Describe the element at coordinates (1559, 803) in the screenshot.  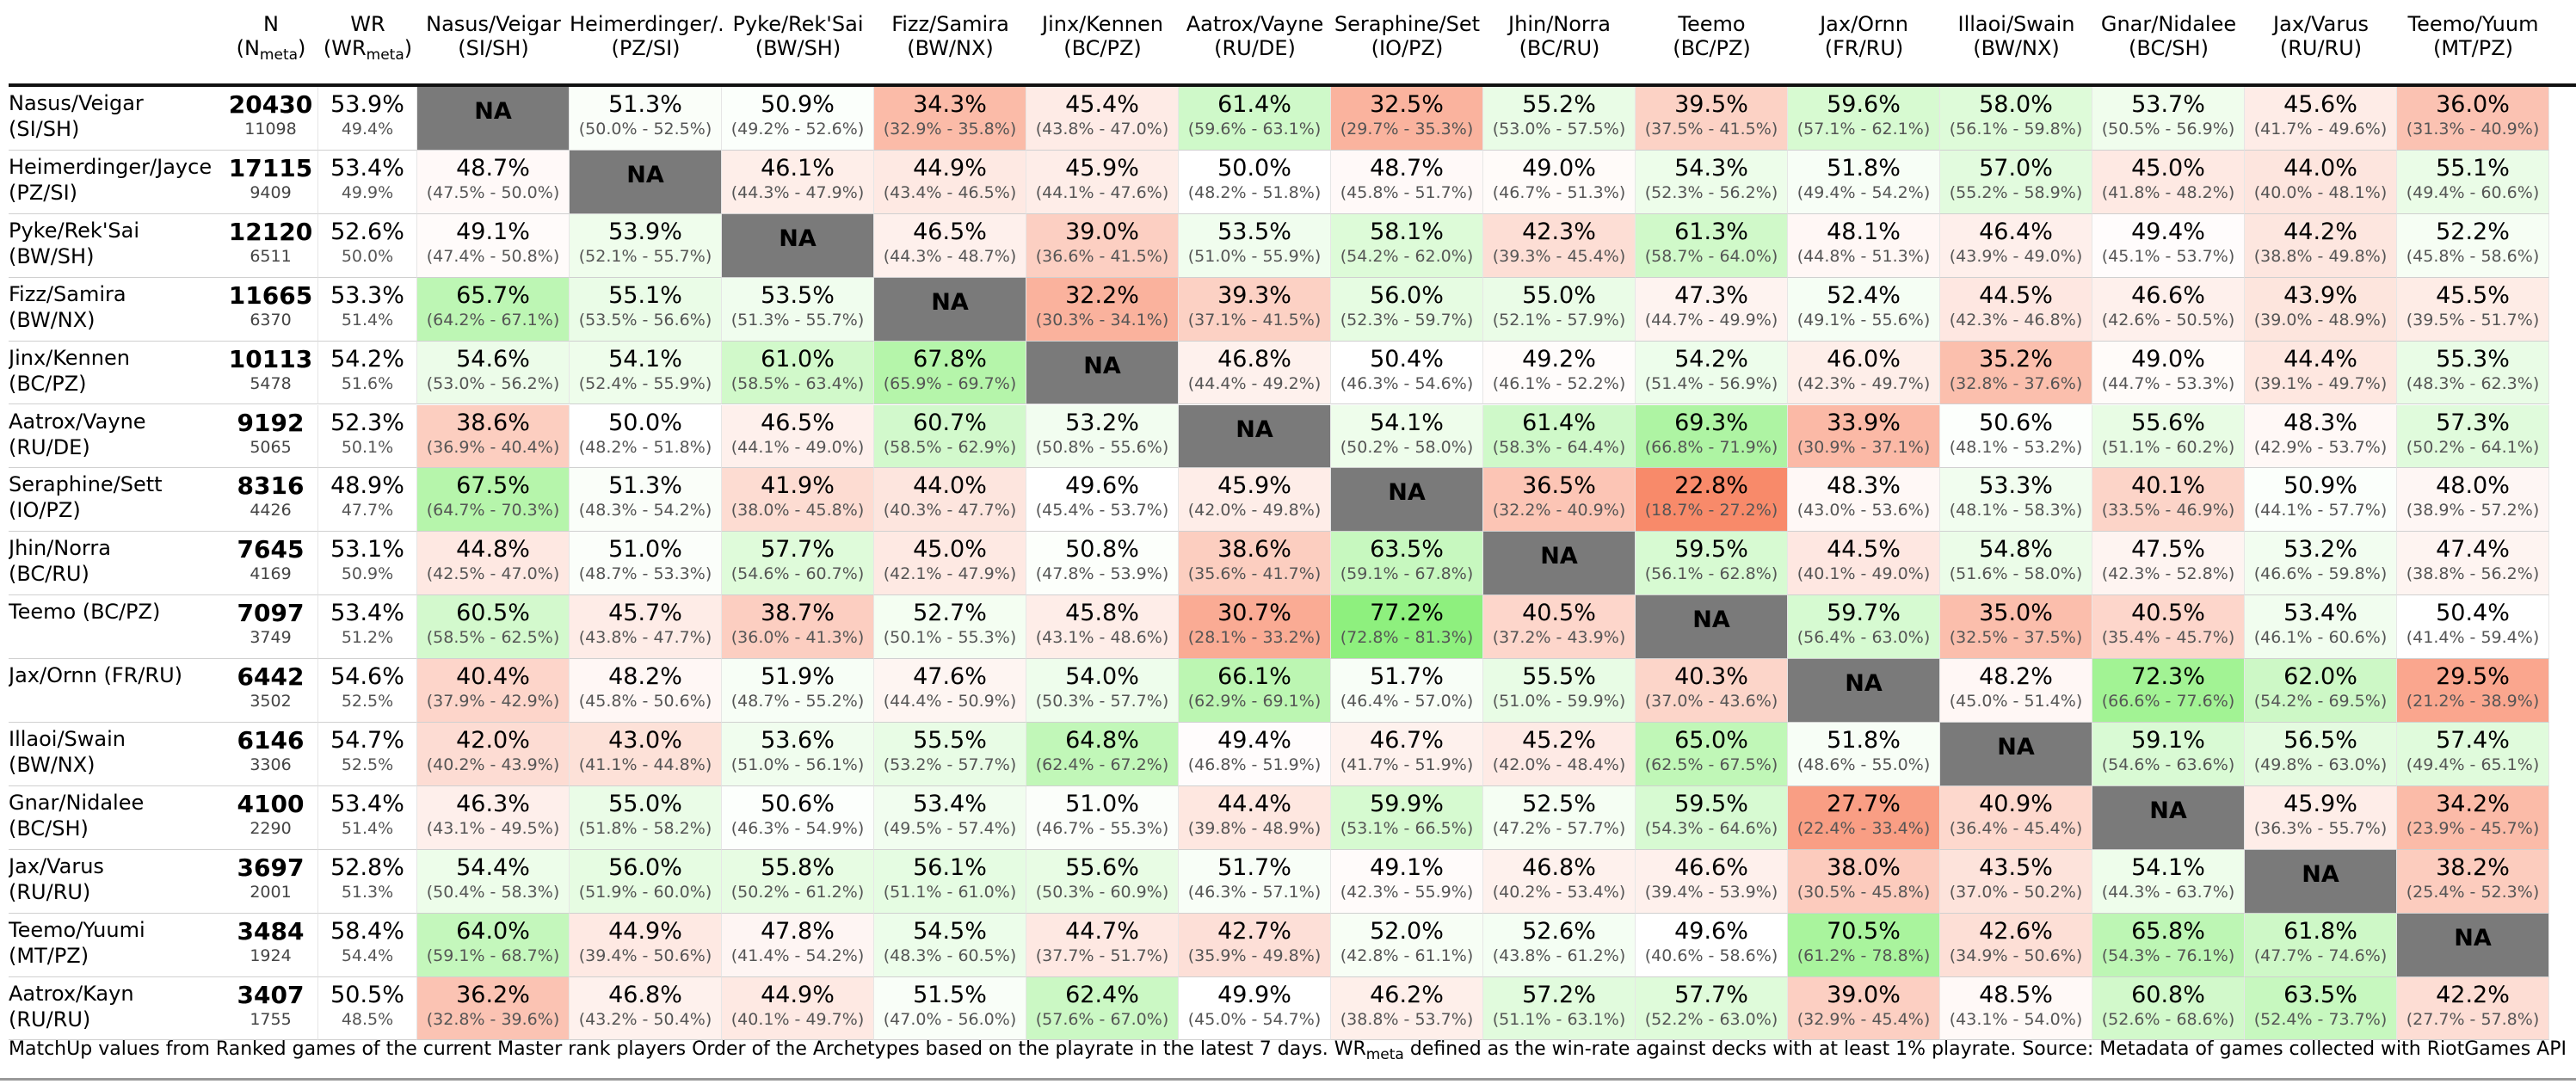
I see `matchup-winrate: 52.5%` at that location.